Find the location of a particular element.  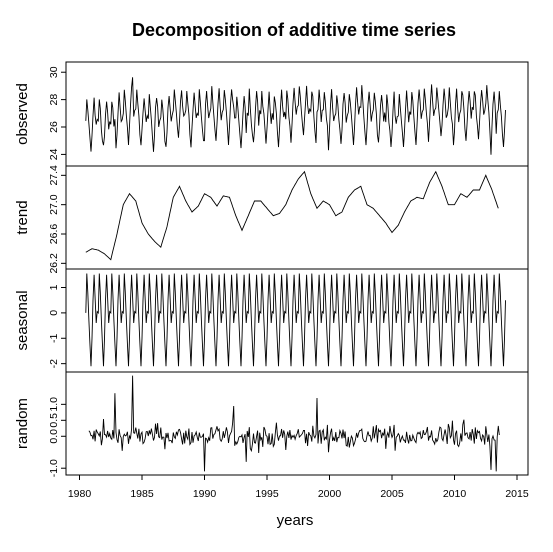

y-axis-label-trend: trend is located at coordinates (22, 217).